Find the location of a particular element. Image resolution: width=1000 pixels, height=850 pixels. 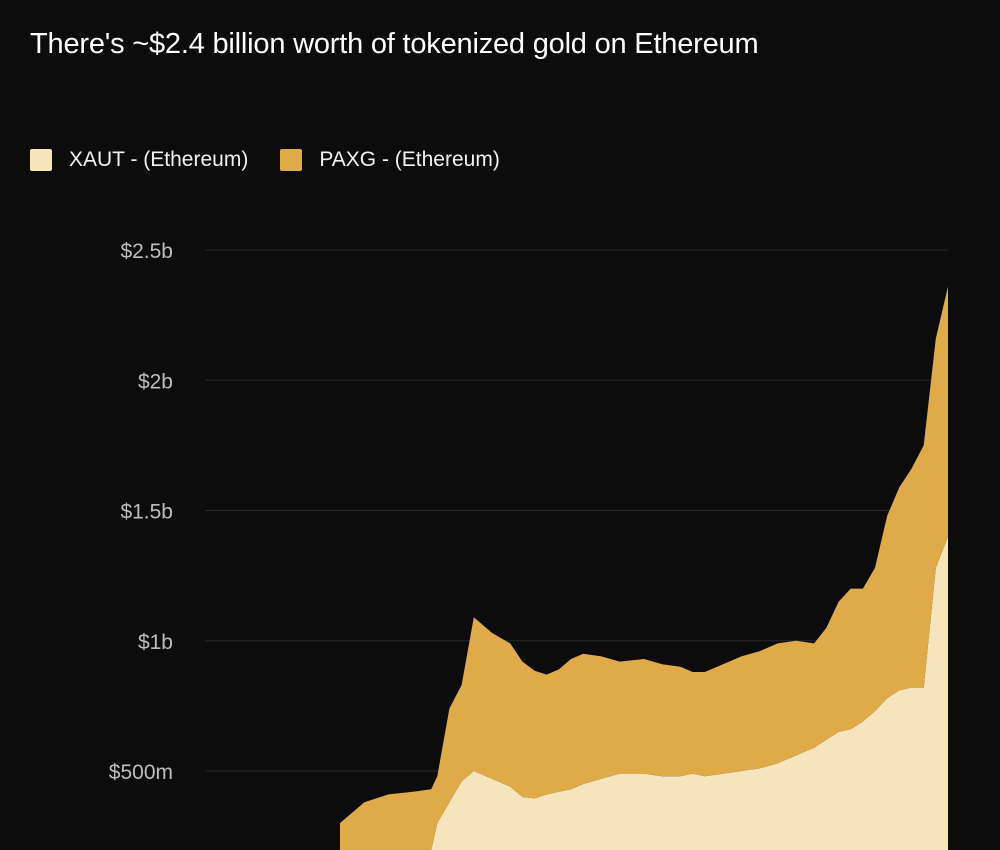

legend-swatch-xaut is located at coordinates (41, 160).